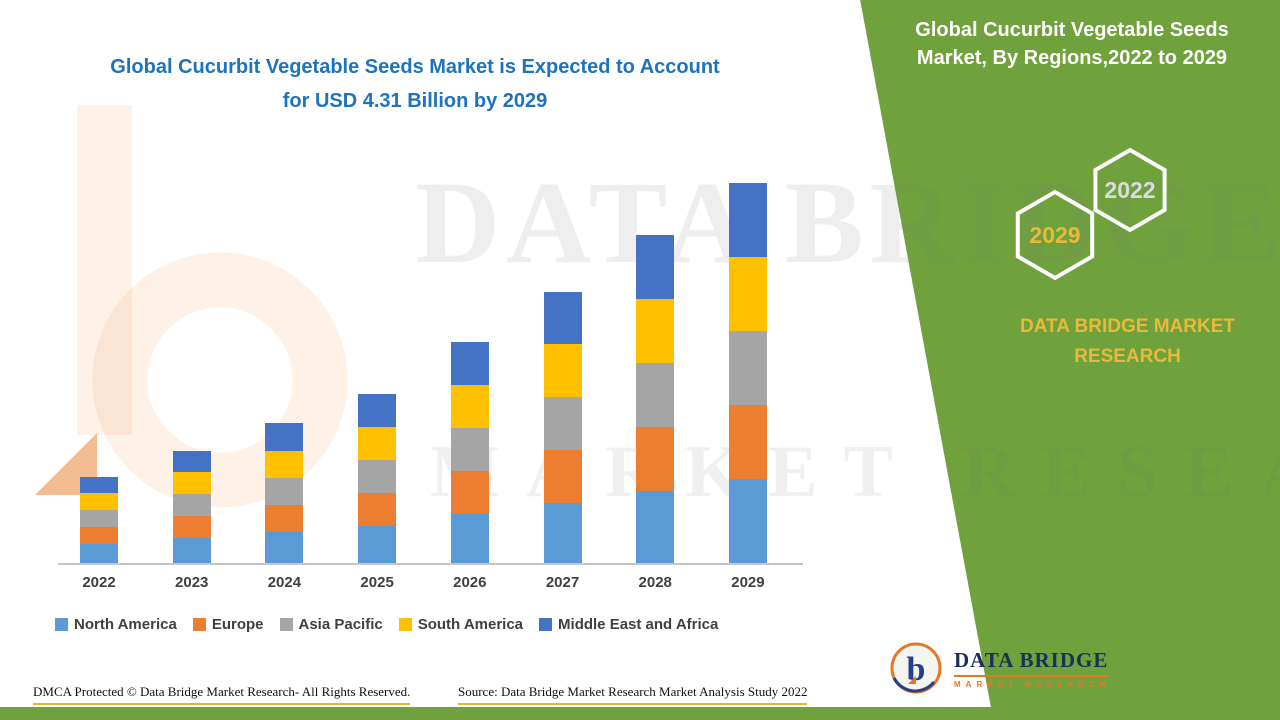 The width and height of the screenshot is (1280, 720). What do you see at coordinates (286, 624) in the screenshot?
I see `legend-swatch-asia-pacific` at bounding box center [286, 624].